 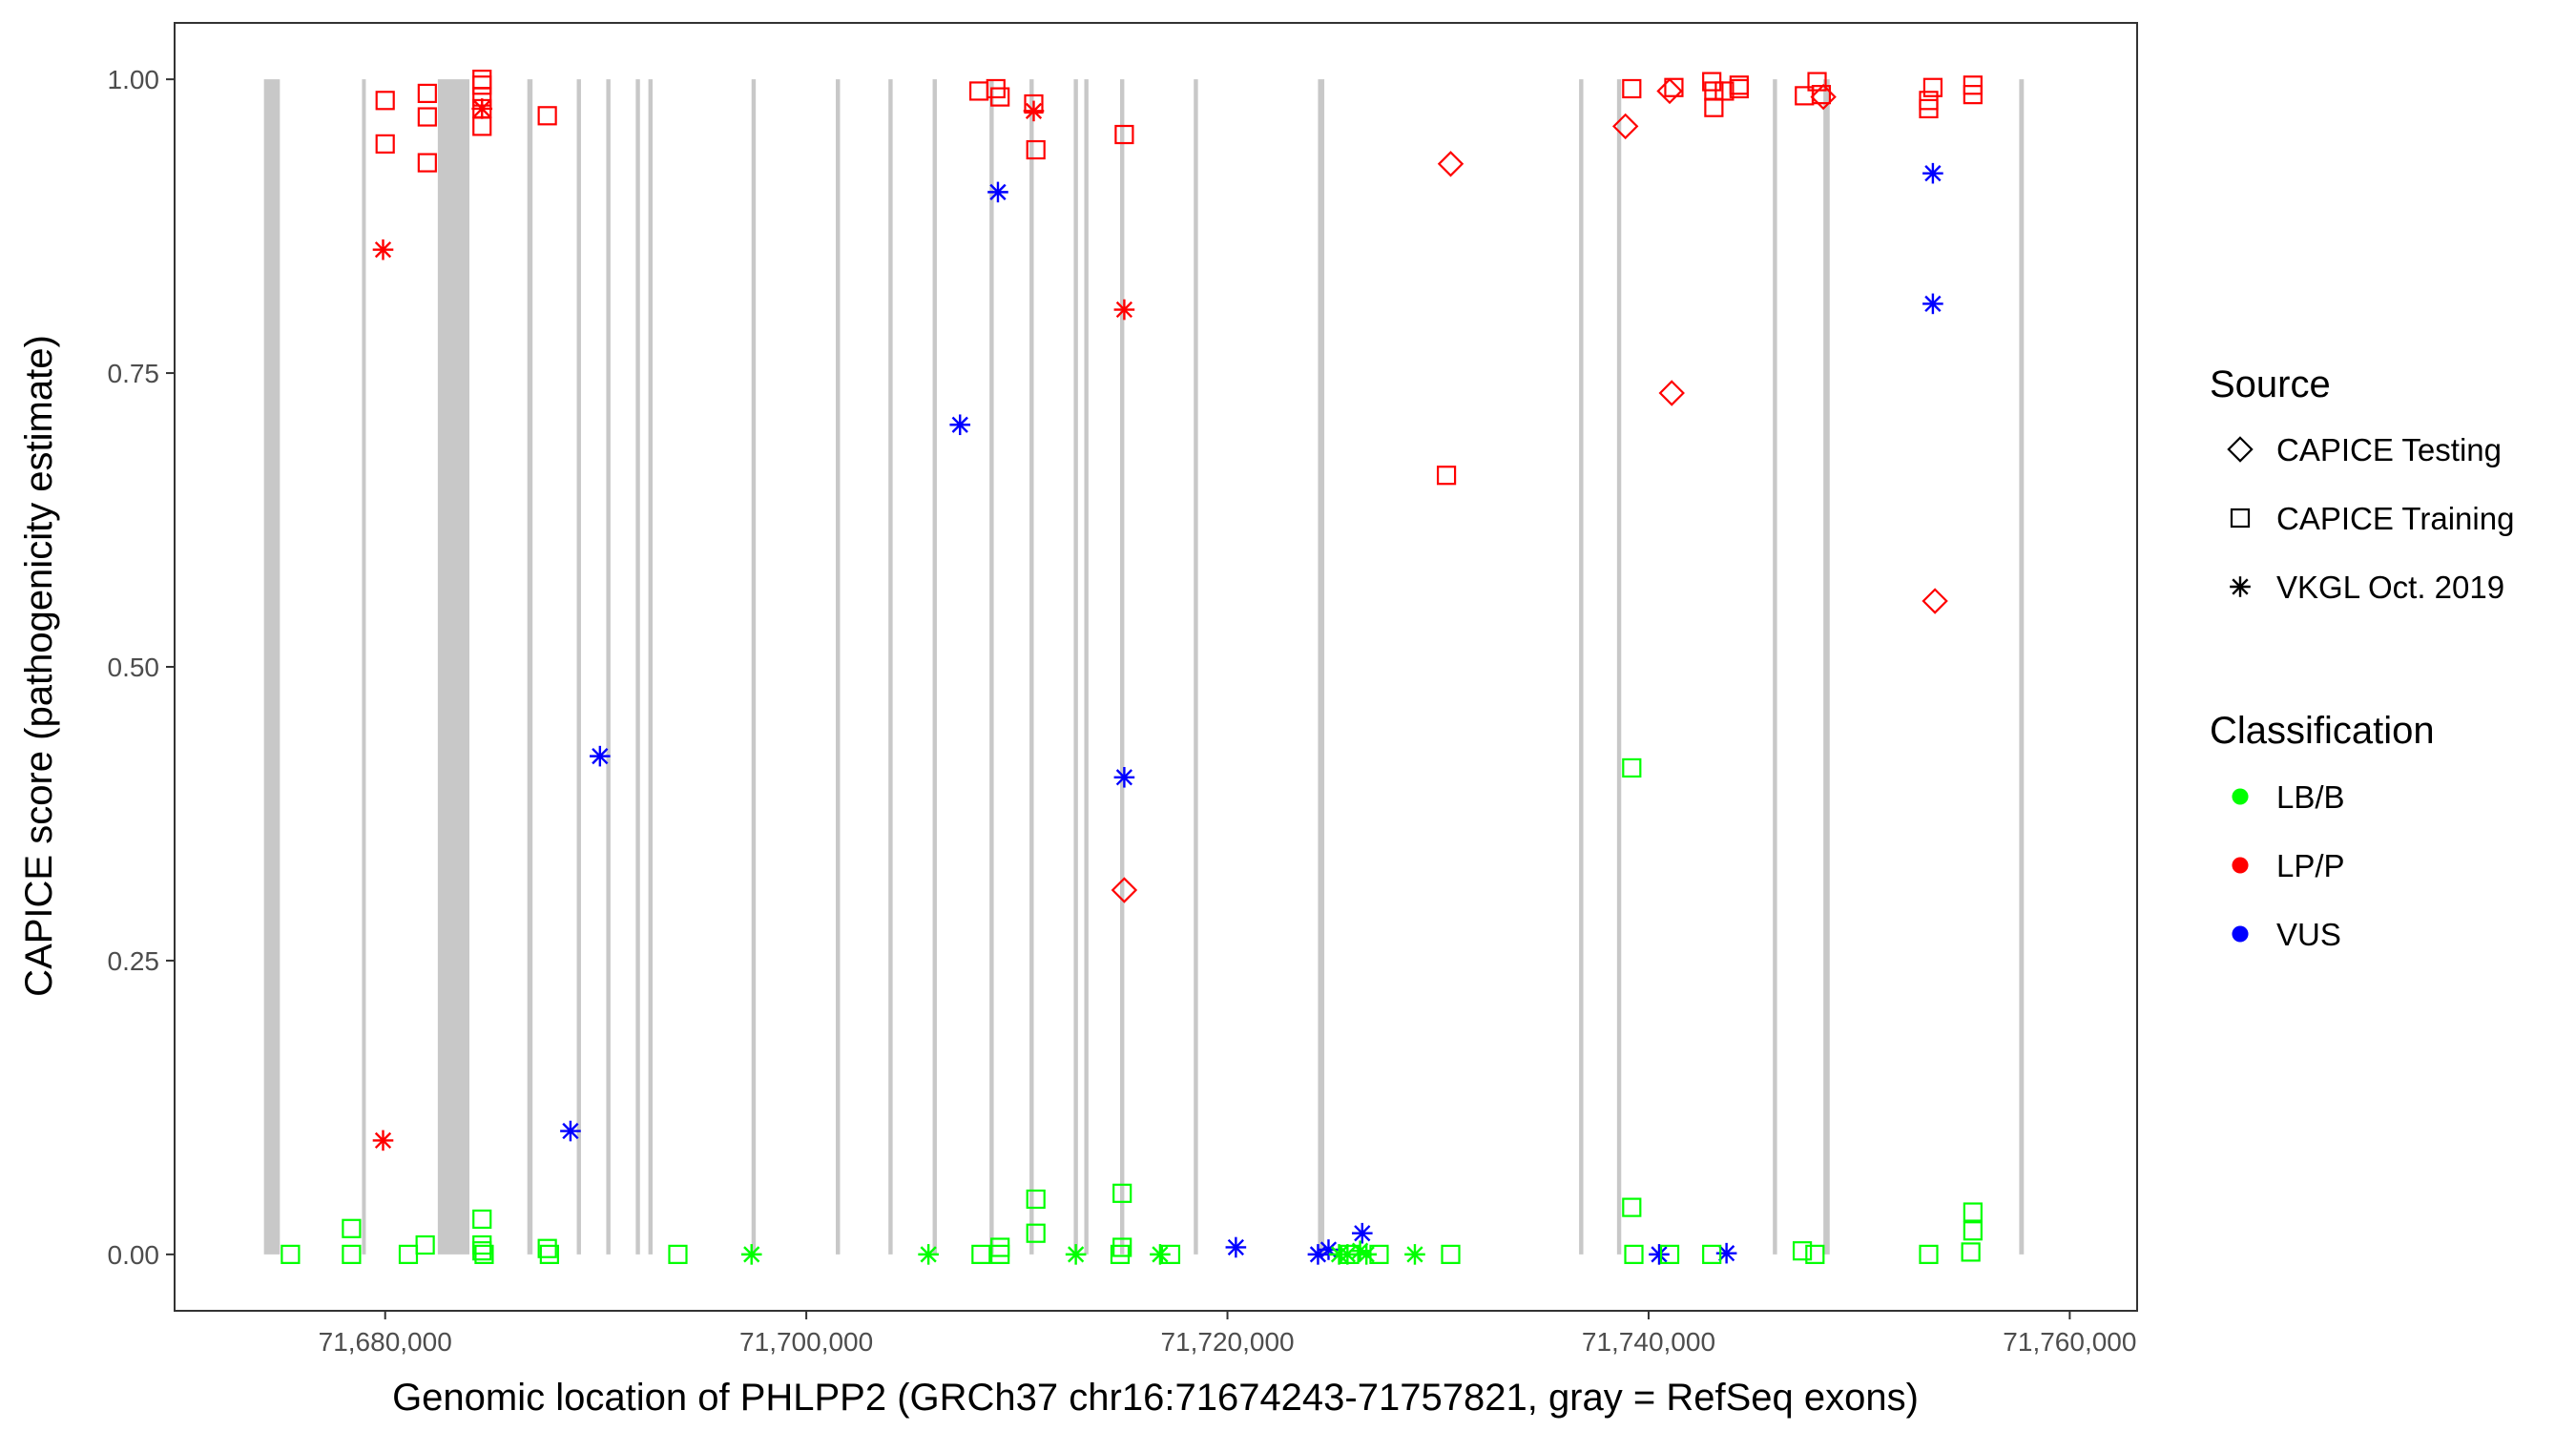 I want to click on legend-key-square-icon, so click(x=2240, y=518).